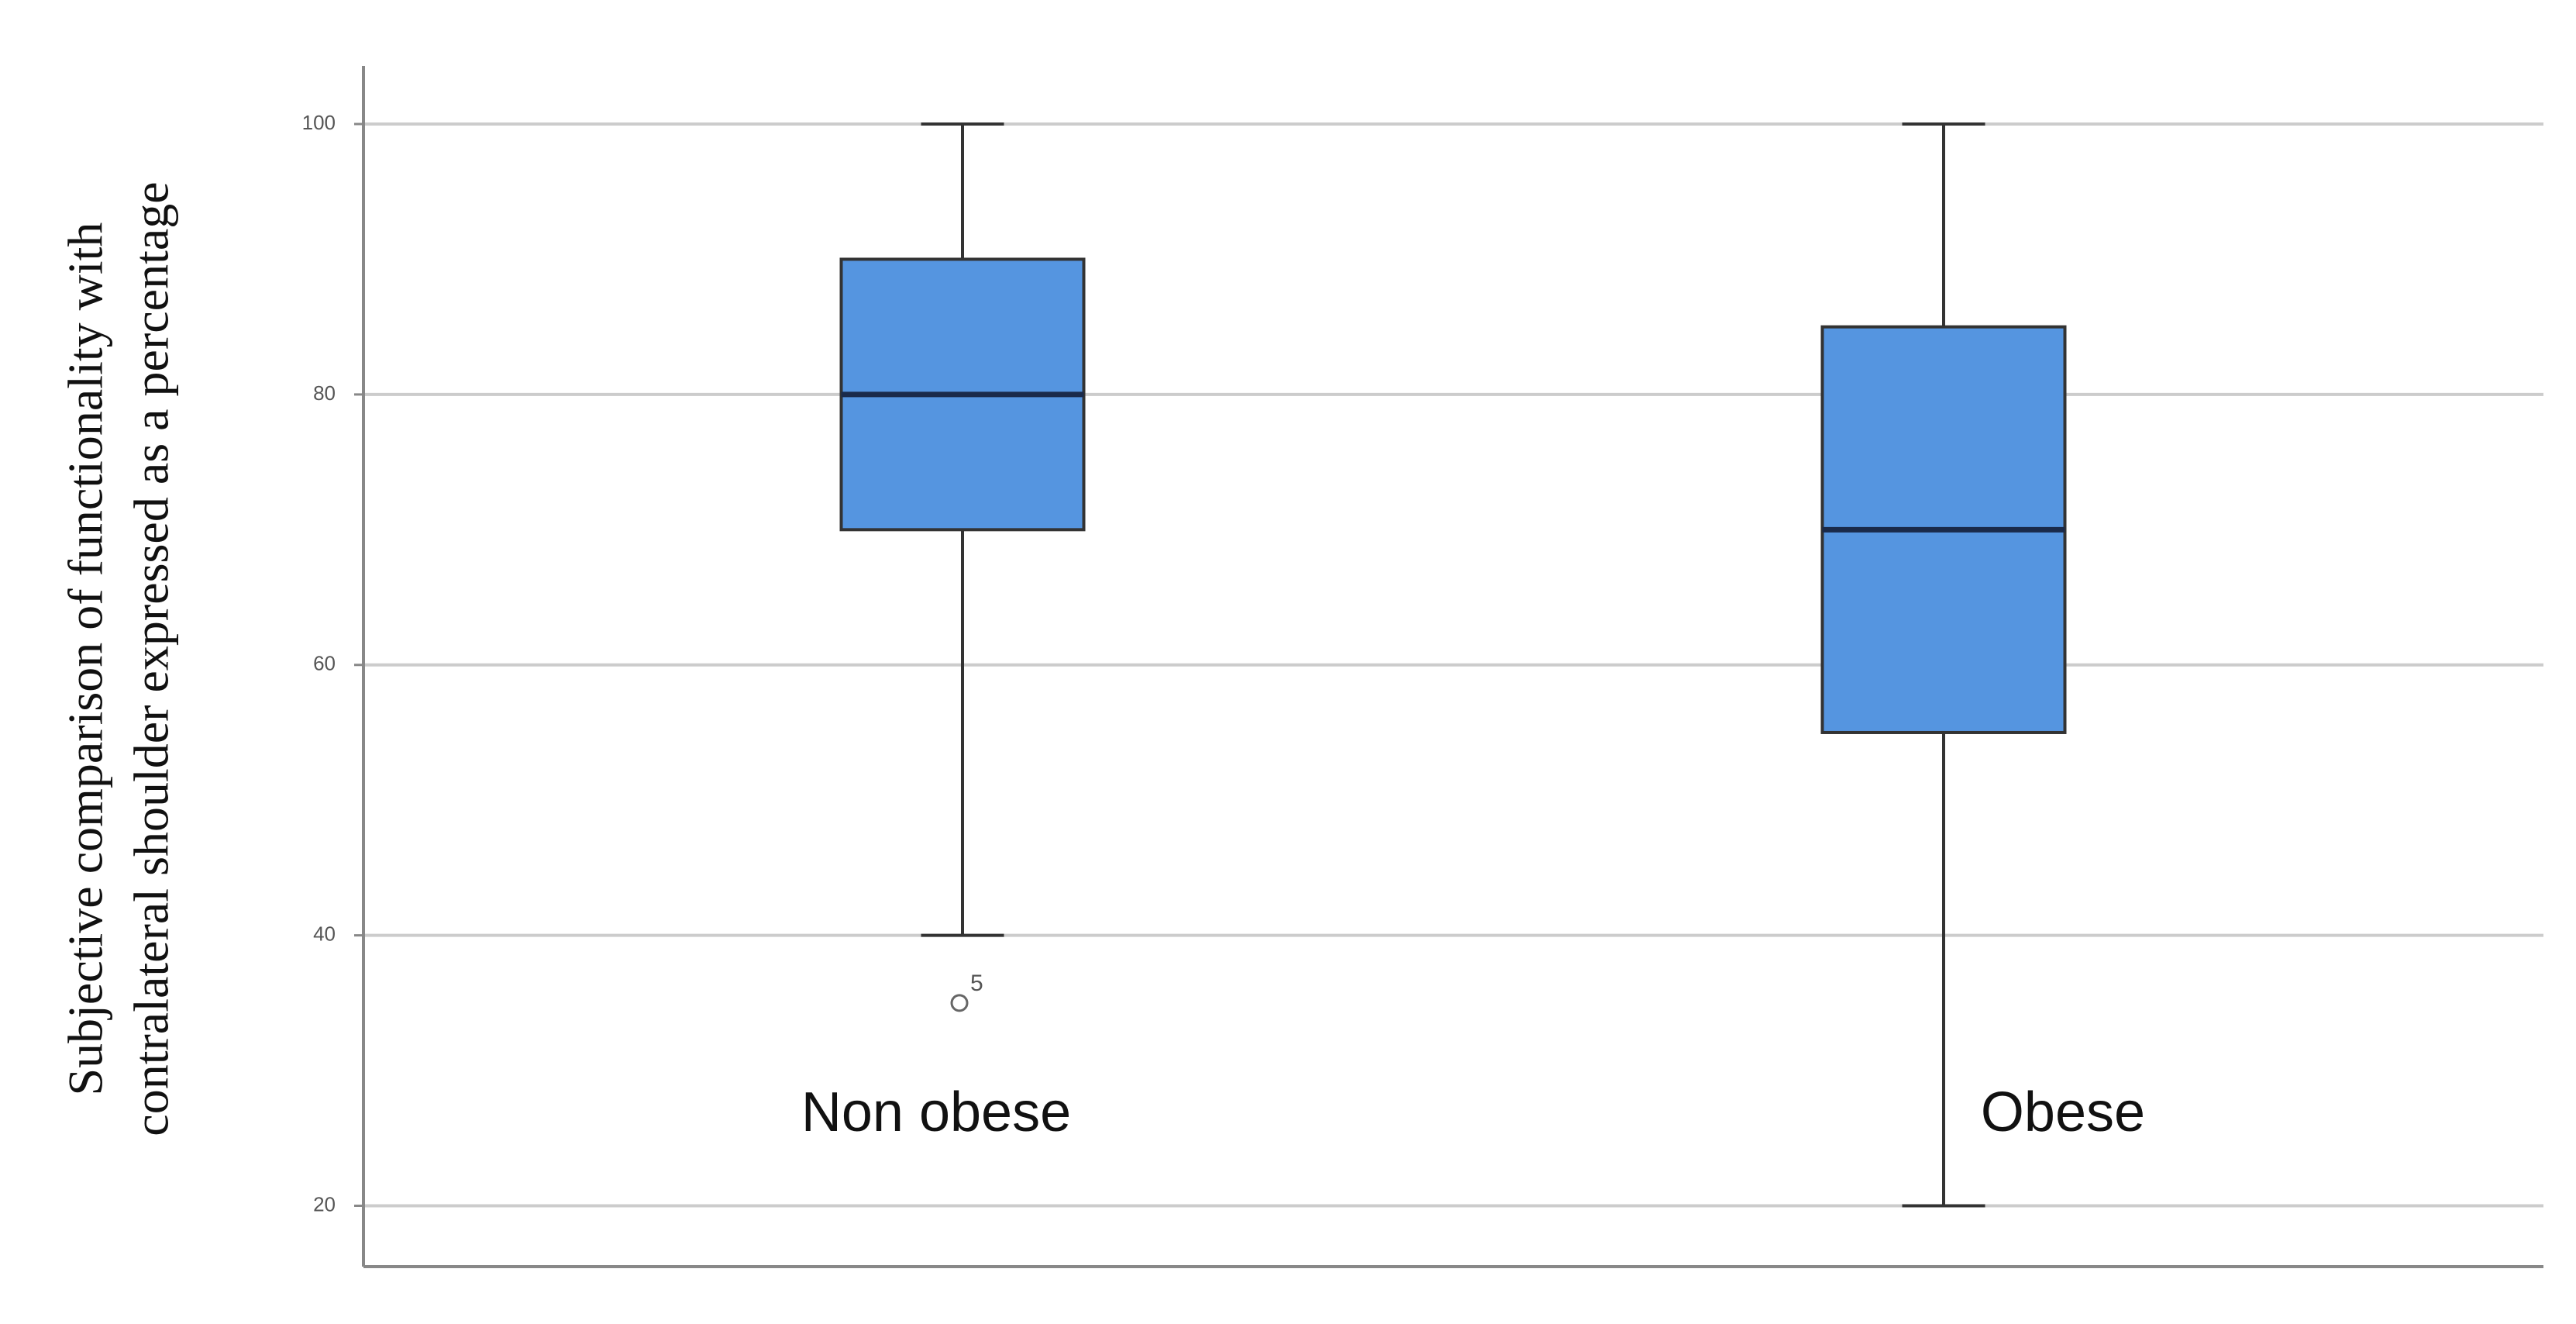 Image resolution: width=2576 pixels, height=1324 pixels. I want to click on y-tick-label: 80, so click(324, 393).